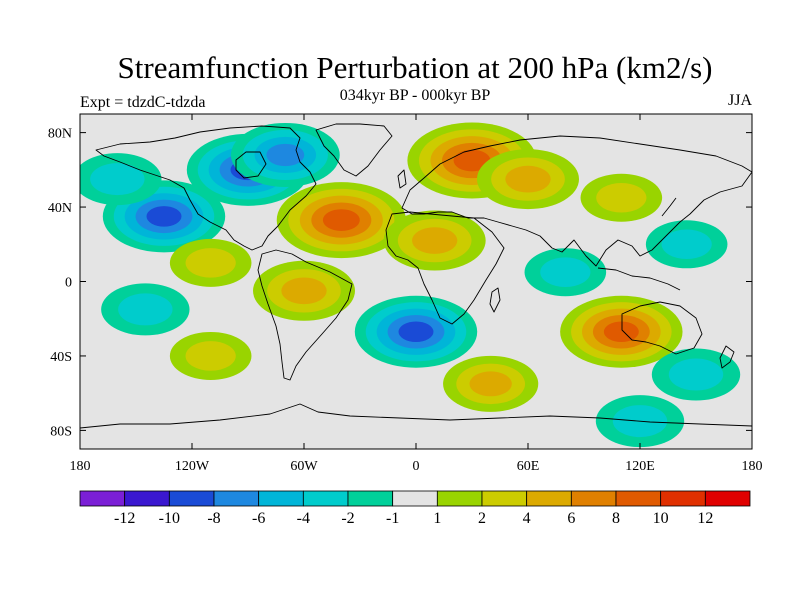 Image resolution: width=800 pixels, height=600 pixels. Describe the element at coordinates (402, 179) in the screenshot. I see `coast-uk` at that location.